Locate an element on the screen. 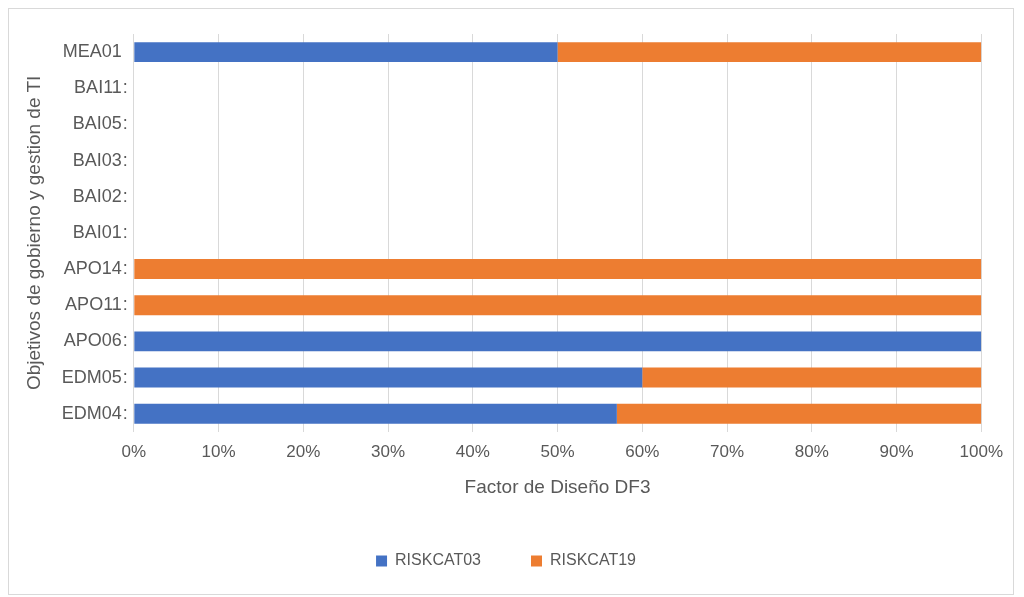  x-tick-label: 70% is located at coordinates (727, 451).